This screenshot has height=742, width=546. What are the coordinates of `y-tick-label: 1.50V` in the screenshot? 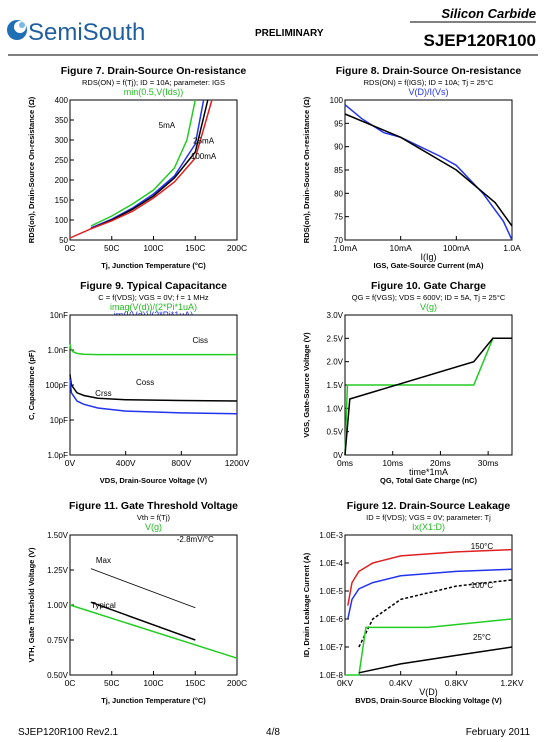 It's located at (58, 535).